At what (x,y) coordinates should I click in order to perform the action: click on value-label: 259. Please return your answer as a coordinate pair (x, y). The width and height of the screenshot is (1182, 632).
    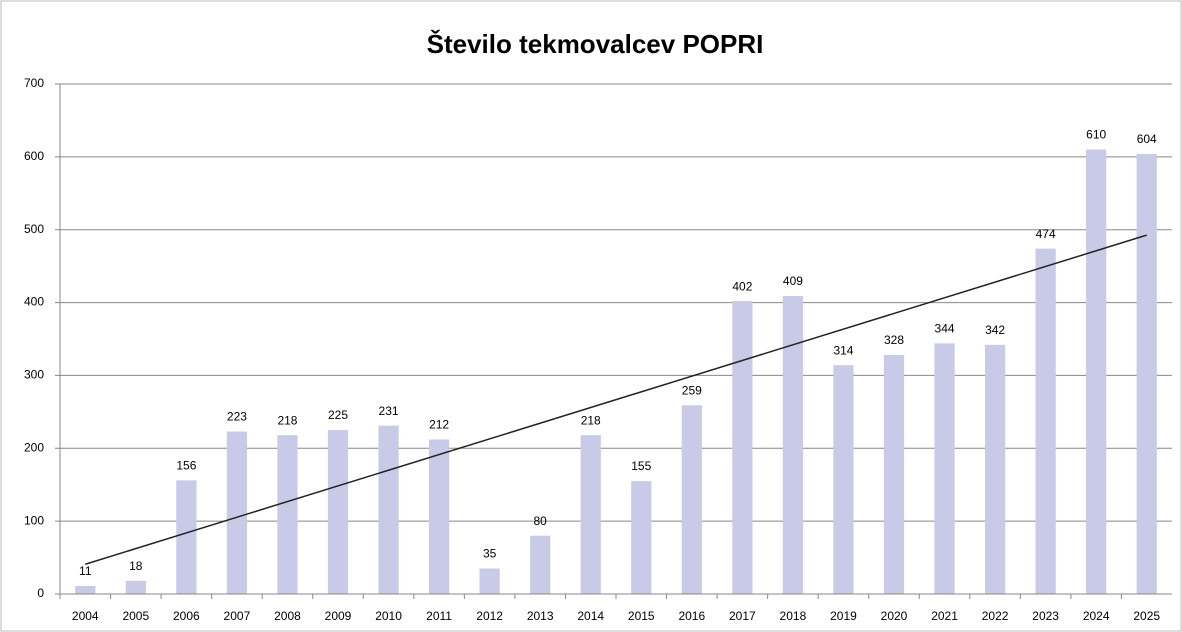
    Looking at the image, I should click on (692, 390).